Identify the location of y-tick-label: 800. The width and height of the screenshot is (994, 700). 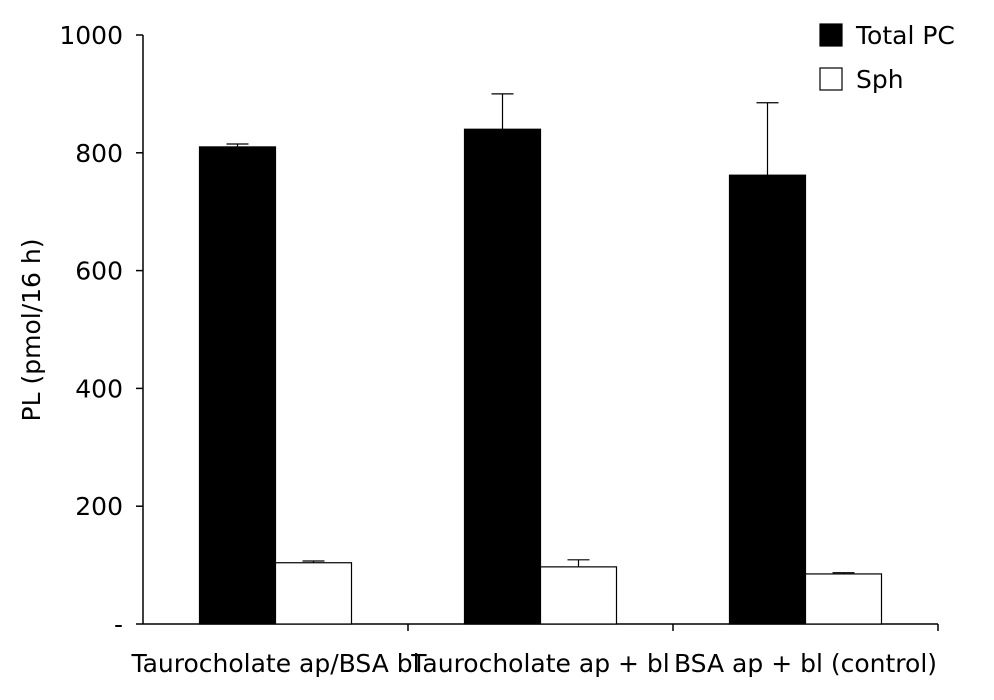
(99, 153).